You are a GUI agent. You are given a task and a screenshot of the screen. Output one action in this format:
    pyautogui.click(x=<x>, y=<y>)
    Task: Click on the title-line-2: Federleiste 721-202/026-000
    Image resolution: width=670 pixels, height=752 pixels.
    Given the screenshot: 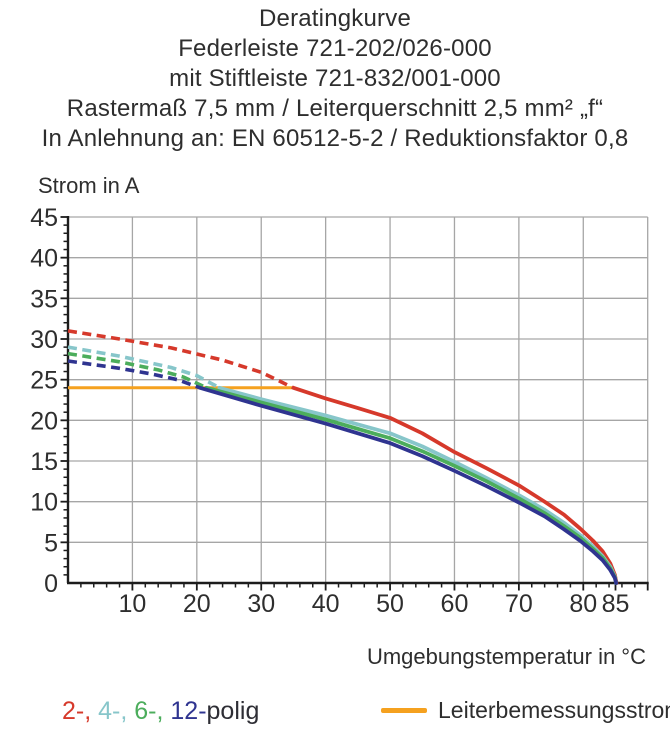 What is the action you would take?
    pyautogui.click(x=335, y=48)
    